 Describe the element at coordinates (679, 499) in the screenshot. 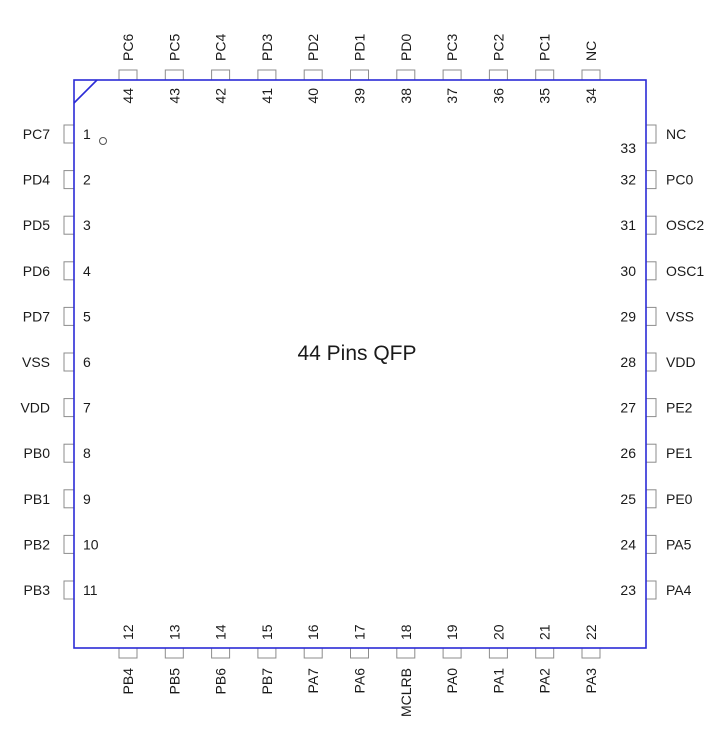

I see `pin-name-label: PE0` at that location.